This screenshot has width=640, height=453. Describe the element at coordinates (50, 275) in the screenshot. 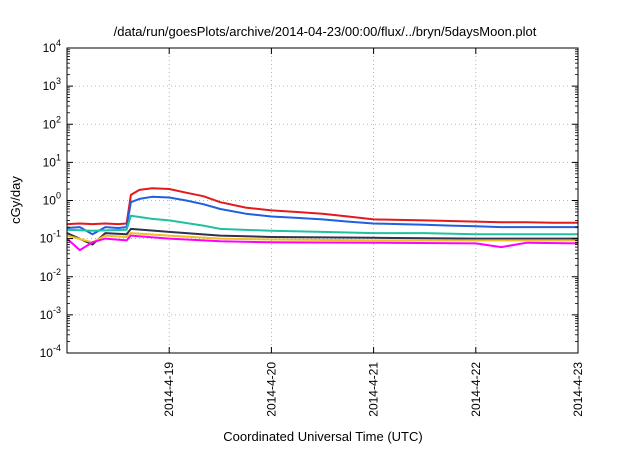

I see `y-tick-label: 10⁻²` at that location.